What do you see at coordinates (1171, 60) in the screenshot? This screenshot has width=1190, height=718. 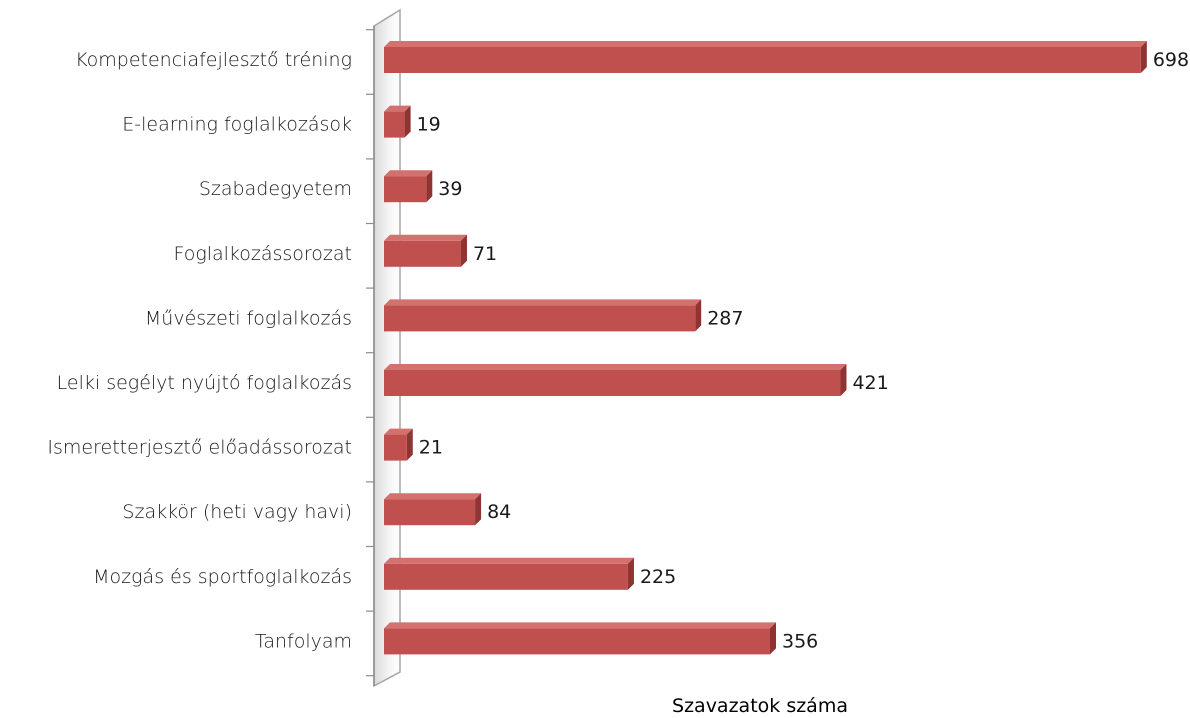 I see `value-label: 698` at bounding box center [1171, 60].